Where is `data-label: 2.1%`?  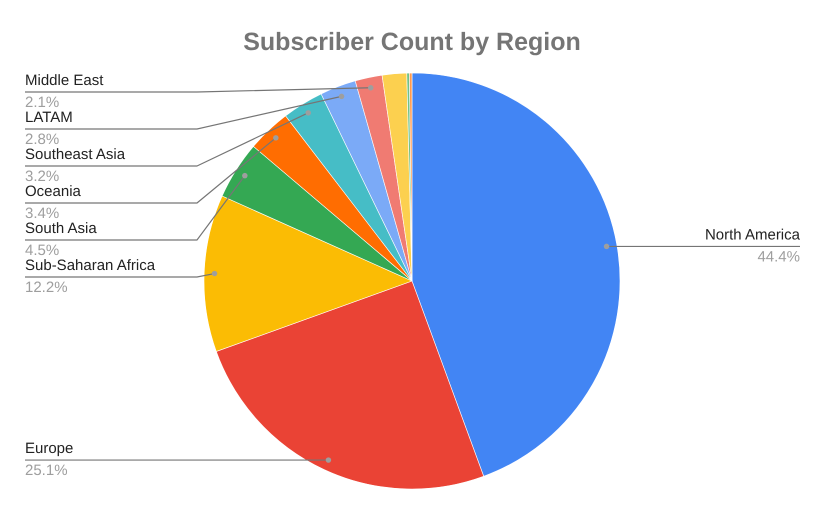
data-label: 2.1% is located at coordinates (42, 102).